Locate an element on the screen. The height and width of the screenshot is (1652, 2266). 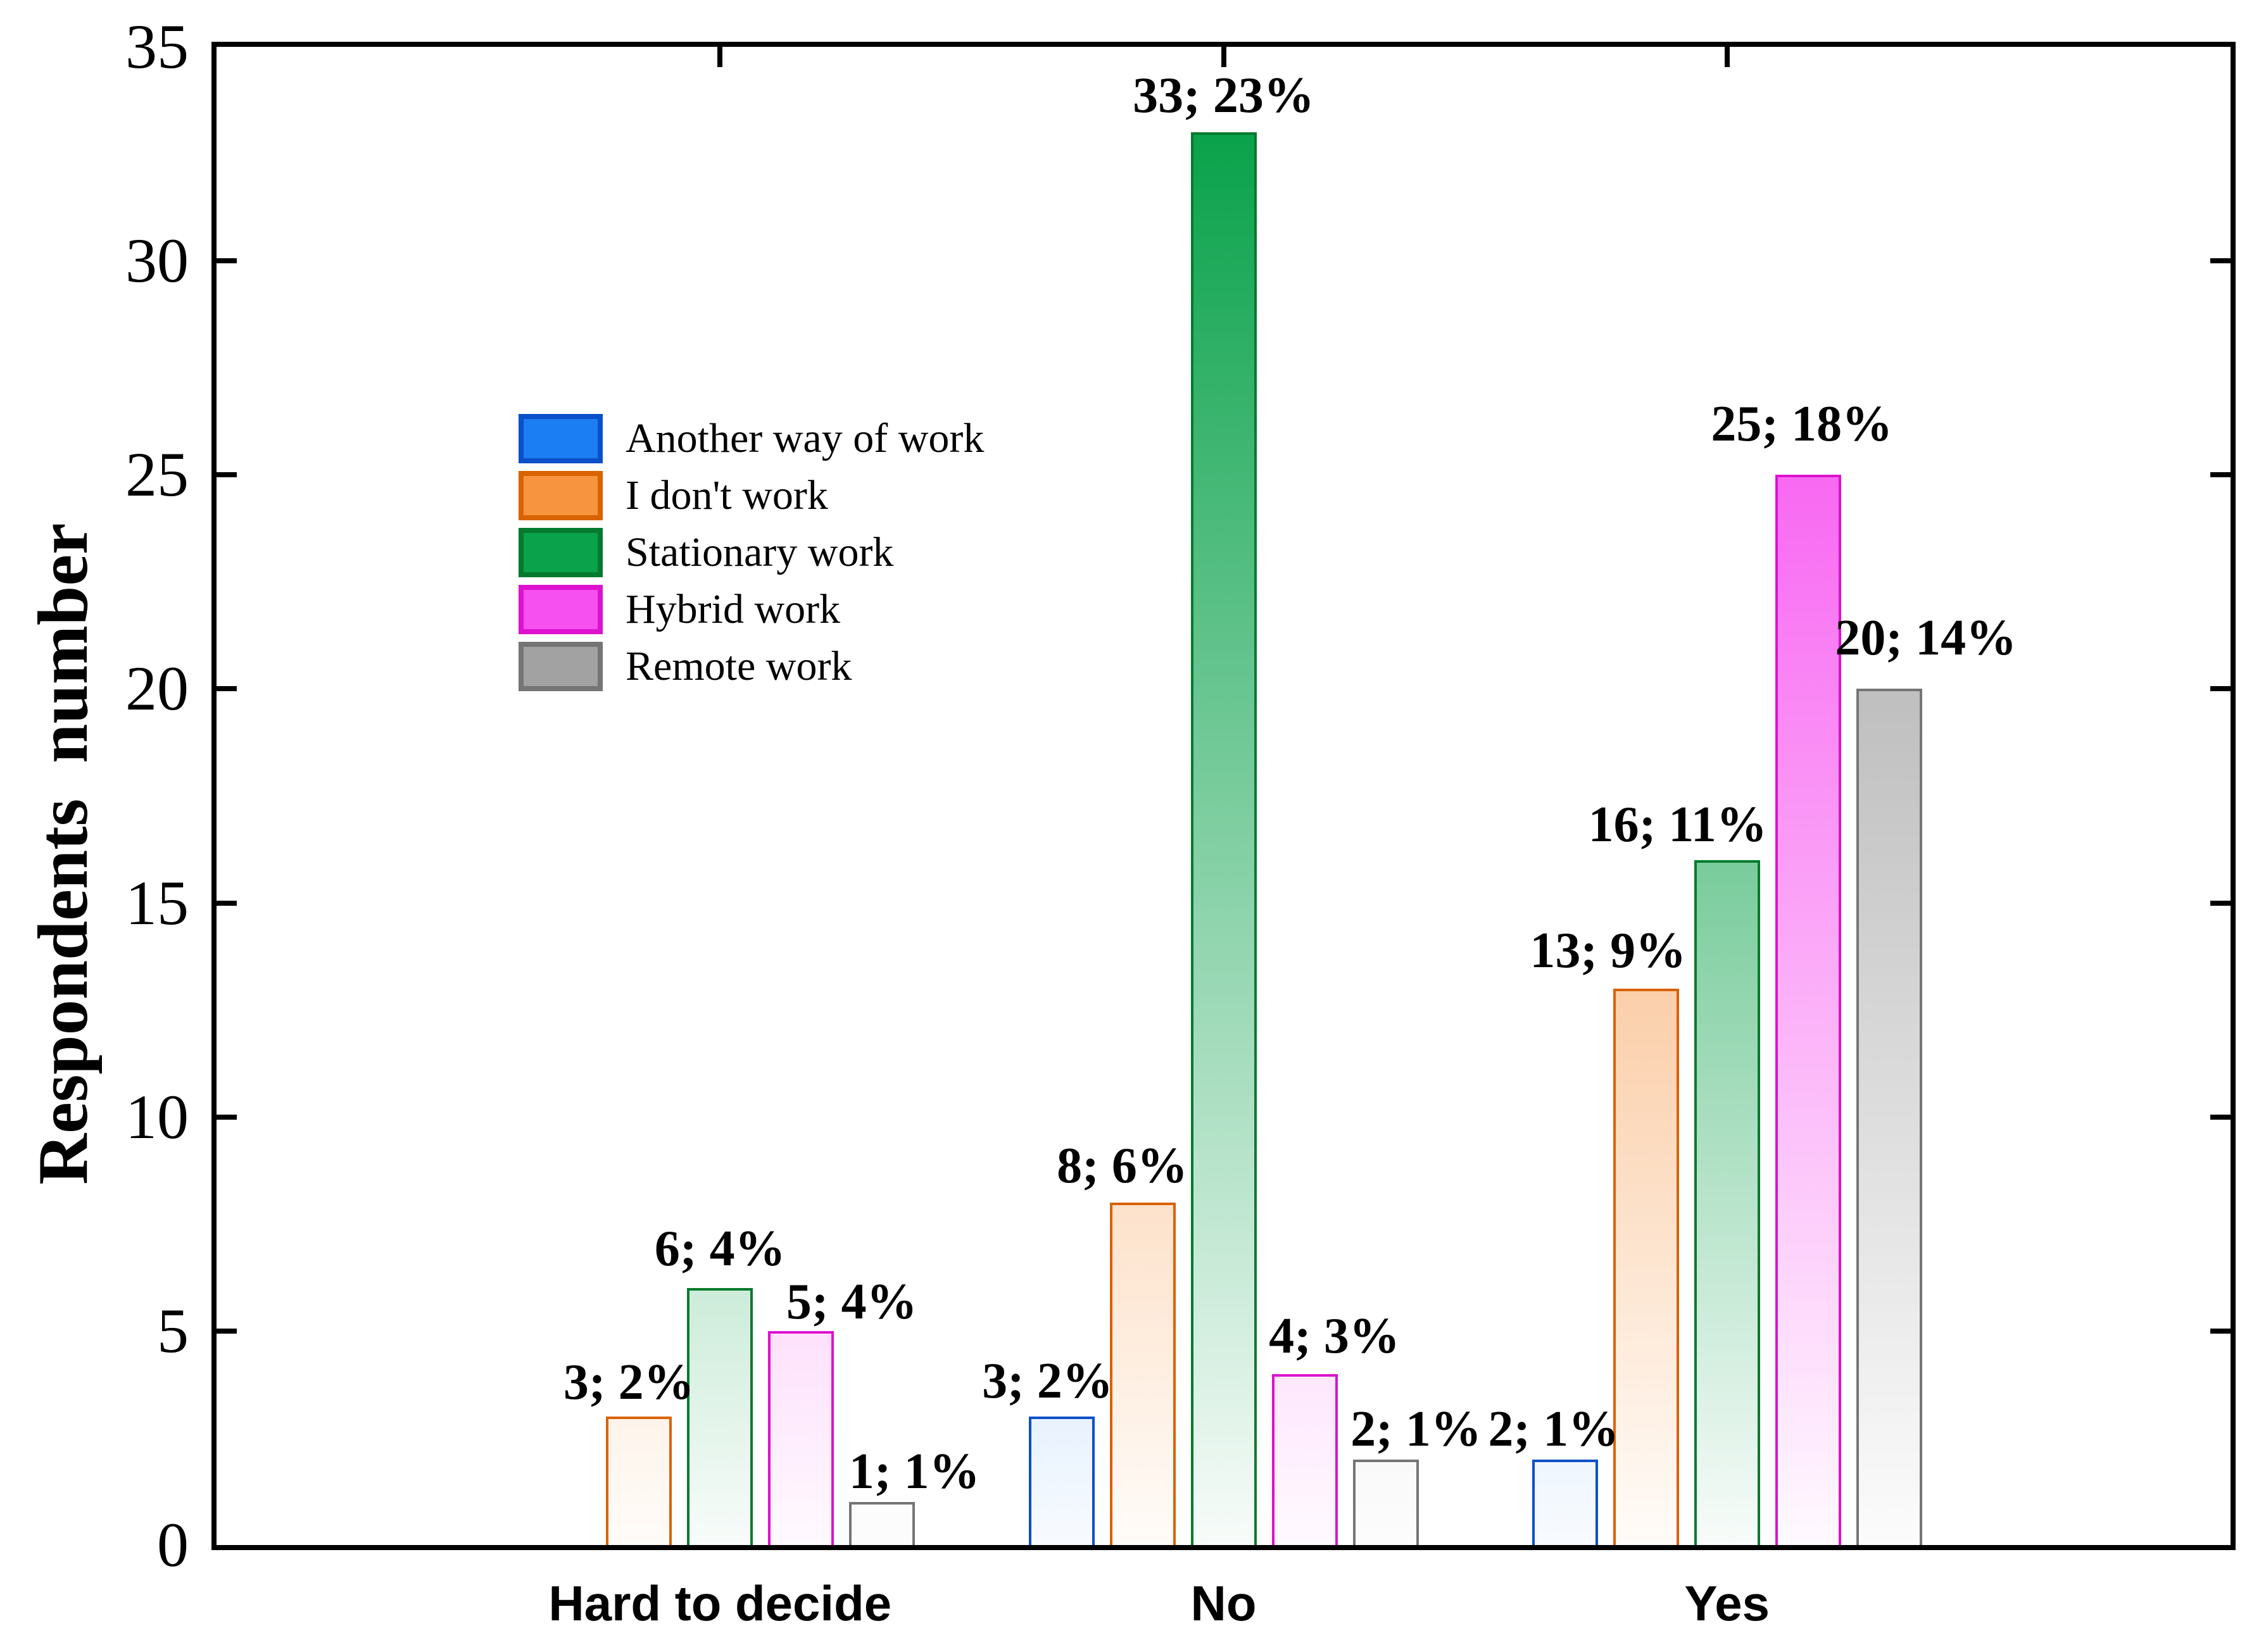
legend-label: I don't work is located at coordinates (727, 495).